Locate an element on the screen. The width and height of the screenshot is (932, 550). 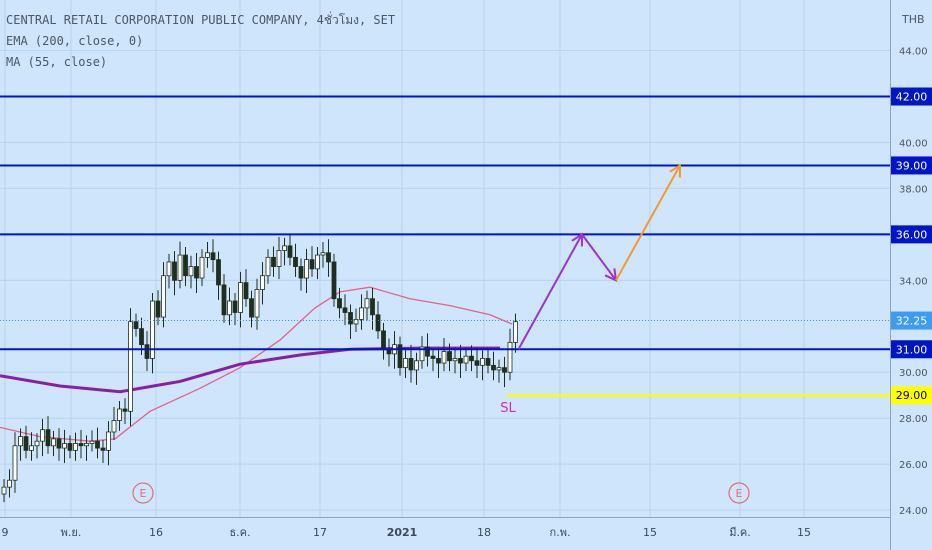
x-tick-label: 9 is located at coordinates (5, 532).